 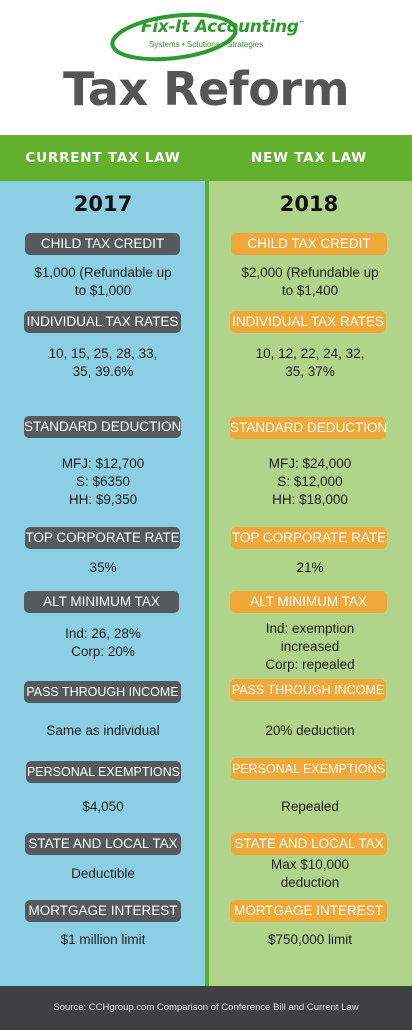 What do you see at coordinates (102, 322) in the screenshot?
I see `current-individual-tax-rates-label: INDIVIDUAL TAX RATES` at bounding box center [102, 322].